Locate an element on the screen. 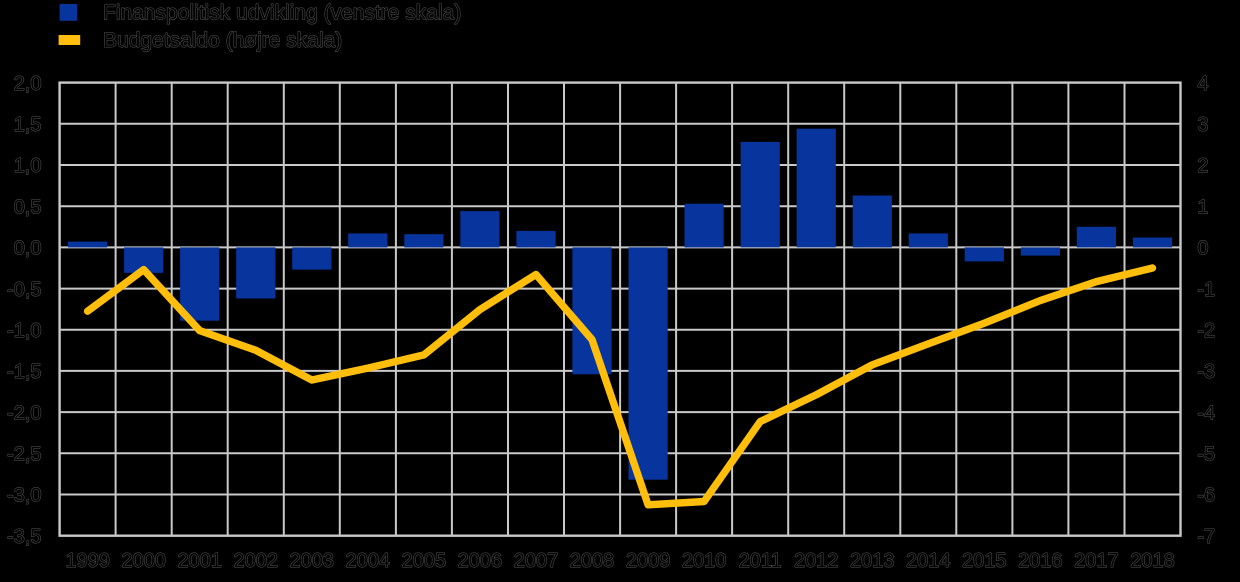  svg-text: 2013 is located at coordinates (872, 561).